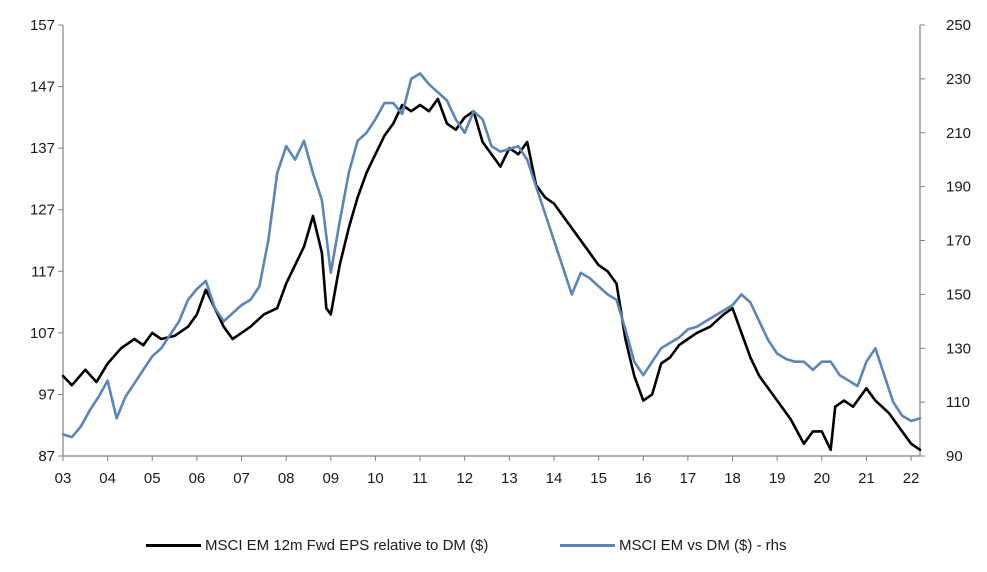  I want to click on left-tick-label: 137, so click(42, 148).